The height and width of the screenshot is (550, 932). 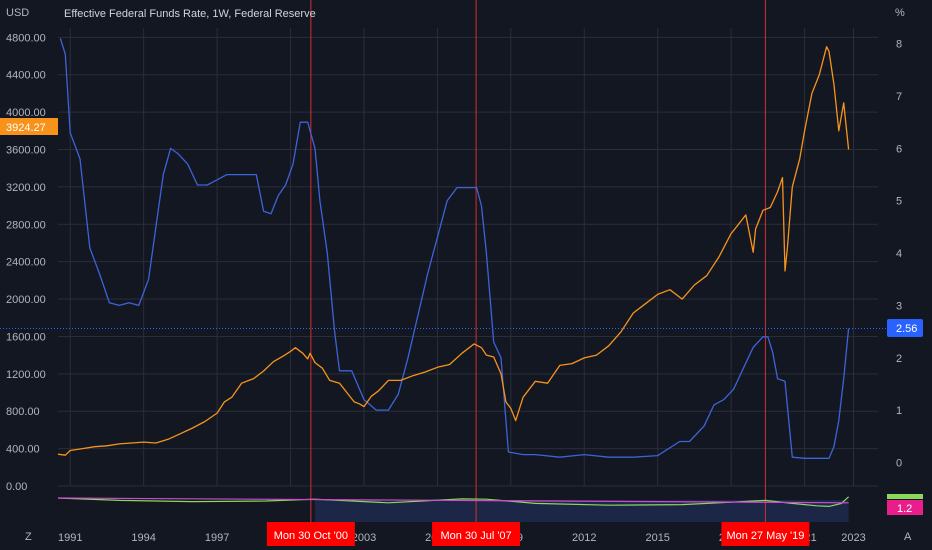 I want to click on timezone-icon: Z, so click(x=28, y=537).